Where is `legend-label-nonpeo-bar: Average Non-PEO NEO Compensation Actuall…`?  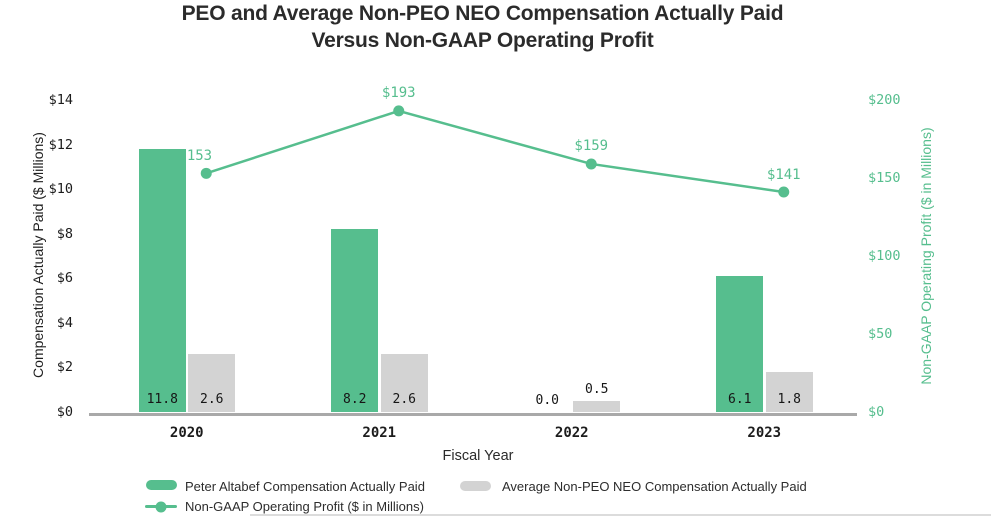
legend-label-nonpeo-bar: Average Non-PEO NEO Compensation Actuall… is located at coordinates (654, 486).